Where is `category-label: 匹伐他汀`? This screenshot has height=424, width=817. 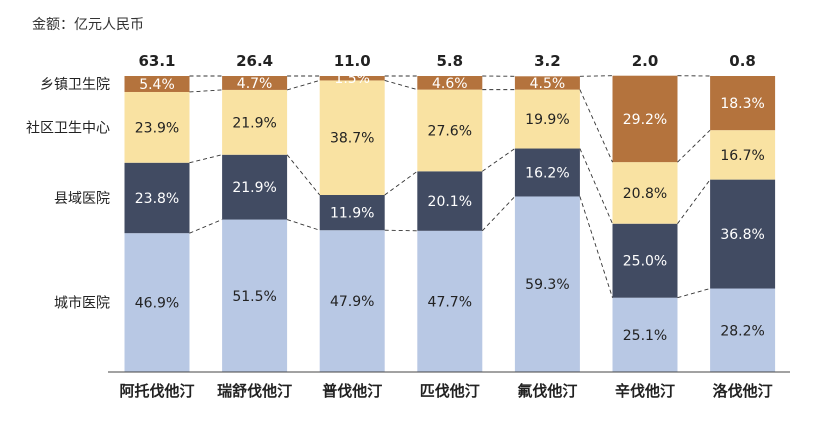 category-label: 匹伐他汀 is located at coordinates (450, 391).